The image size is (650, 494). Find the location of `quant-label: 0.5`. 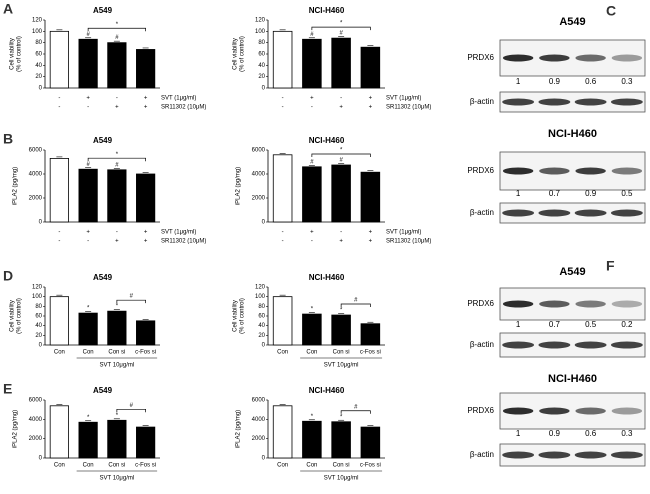

quant-label: 0.5 is located at coordinates (627, 193).